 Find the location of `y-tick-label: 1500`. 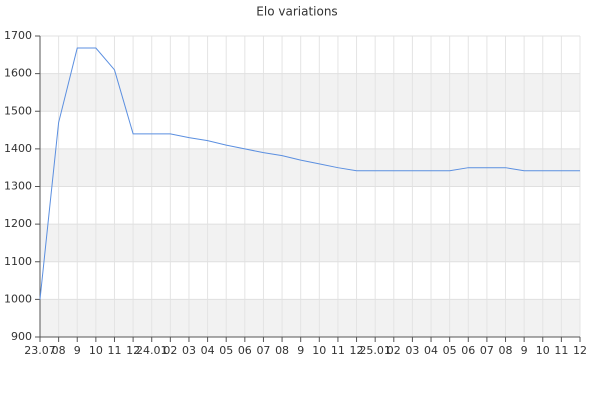

y-tick-label: 1500 is located at coordinates (18, 110).